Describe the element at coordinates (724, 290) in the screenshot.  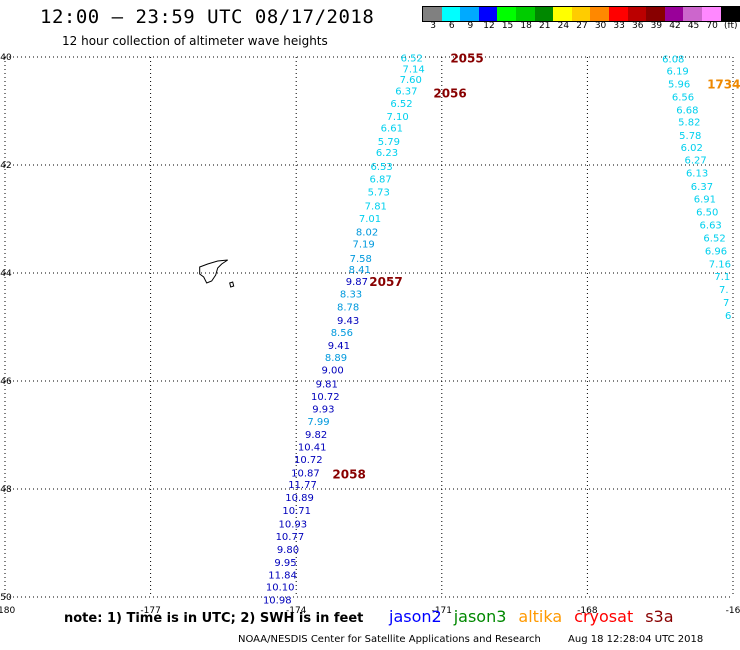
I see `wave-height-value: 7.` at that location.